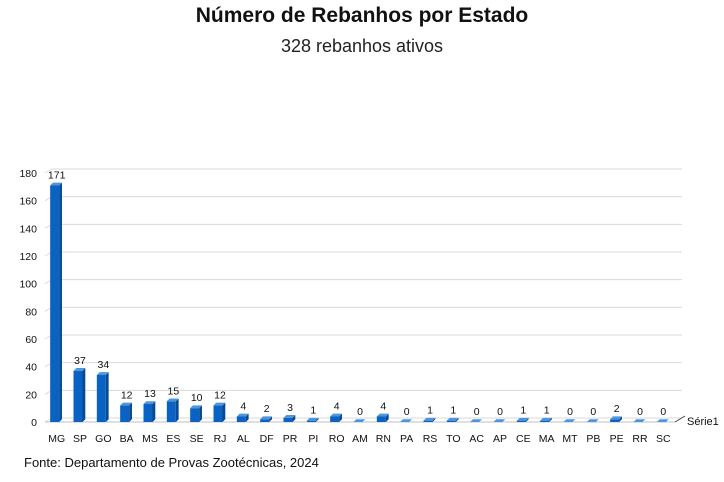  Describe the element at coordinates (243, 439) in the screenshot. I see `x-tick-label: AL` at that location.